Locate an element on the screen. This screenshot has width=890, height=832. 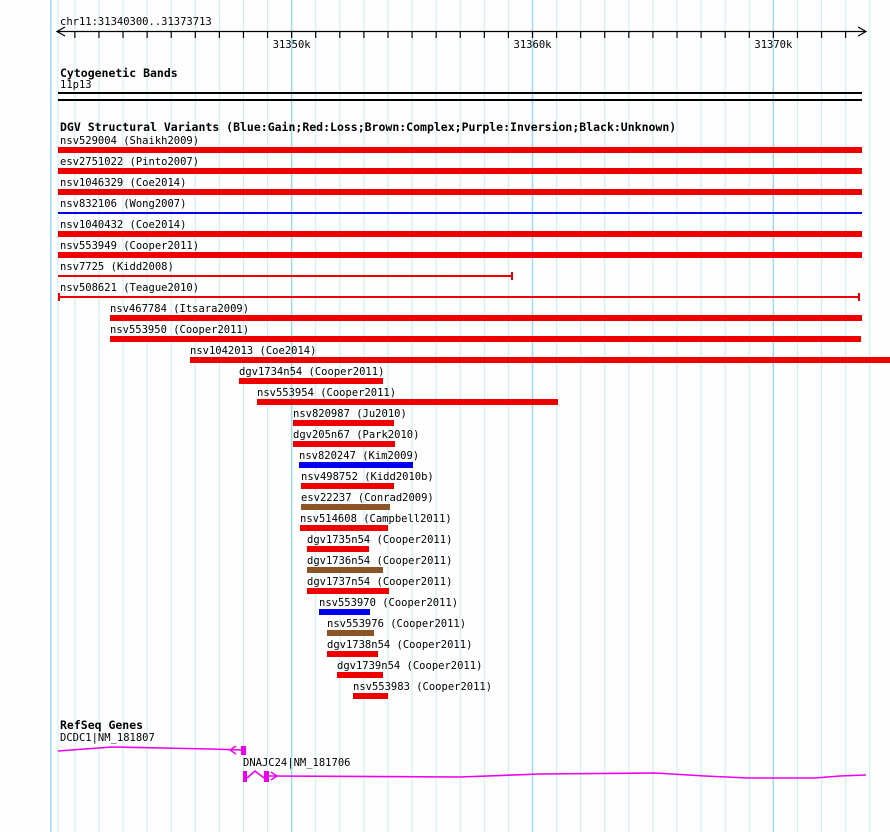
variant-label: nsv553983 (Cooper2011) is located at coordinates (423, 687).